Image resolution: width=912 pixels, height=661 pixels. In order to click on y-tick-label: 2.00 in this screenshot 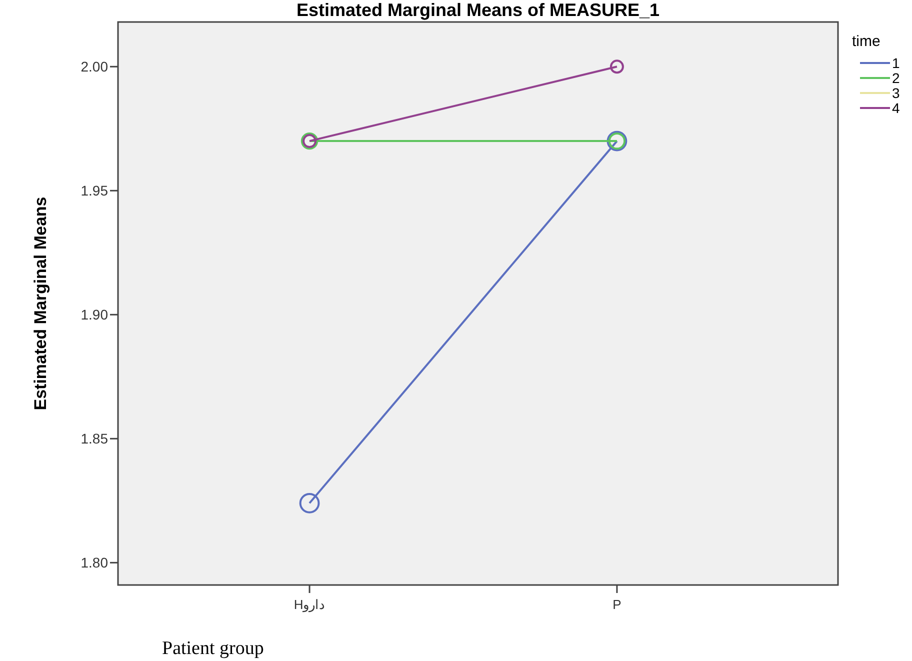, I will do `click(94, 66)`.